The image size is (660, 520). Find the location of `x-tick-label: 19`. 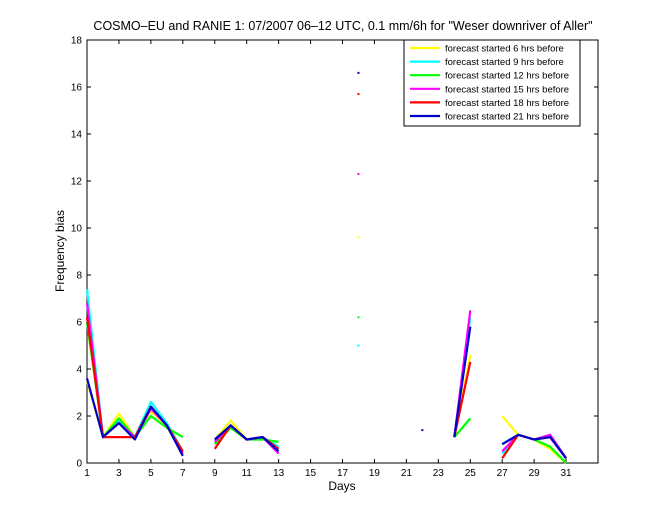

x-tick-label: 19 is located at coordinates (375, 473).